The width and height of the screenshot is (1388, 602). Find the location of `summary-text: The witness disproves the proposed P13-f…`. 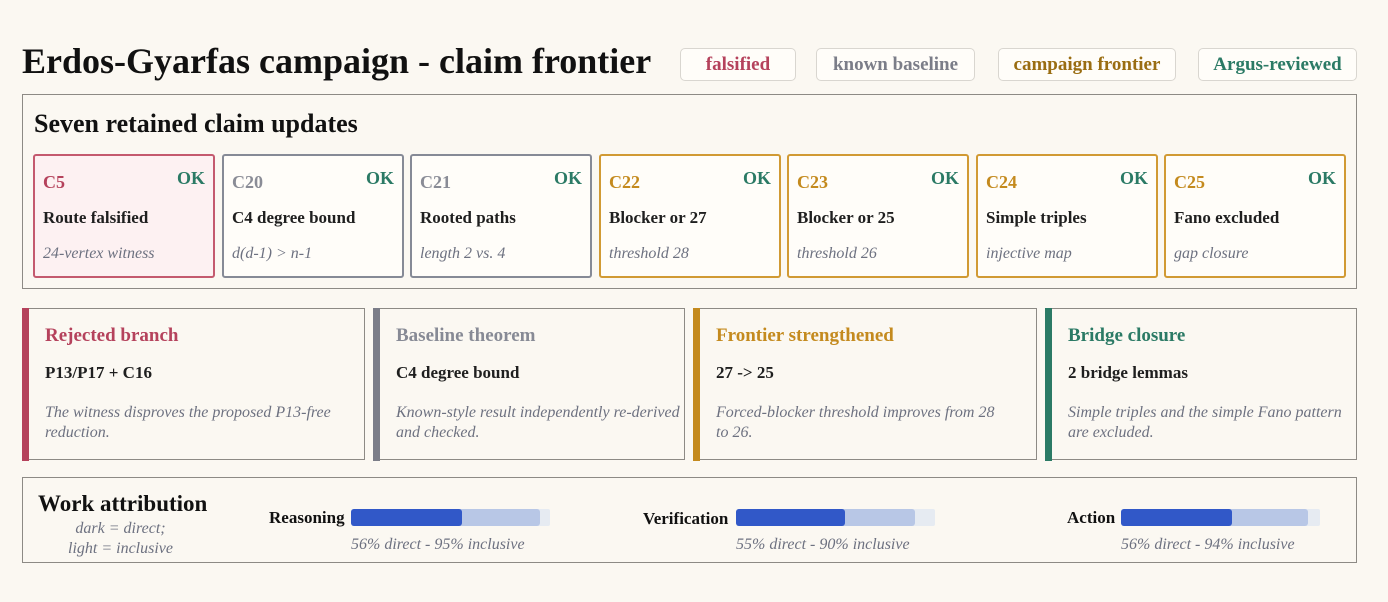

summary-text: The witness disproves the proposed P13-f… is located at coordinates (188, 422).